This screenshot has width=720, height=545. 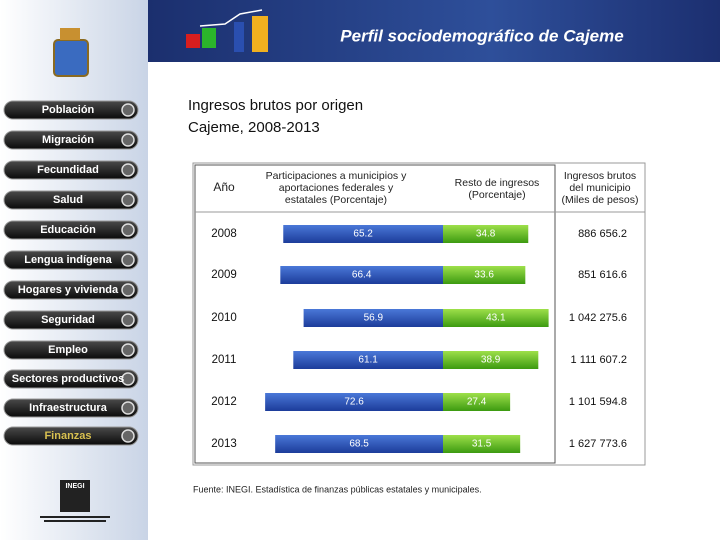 I want to click on nav-label: Migración, so click(x=68, y=140).